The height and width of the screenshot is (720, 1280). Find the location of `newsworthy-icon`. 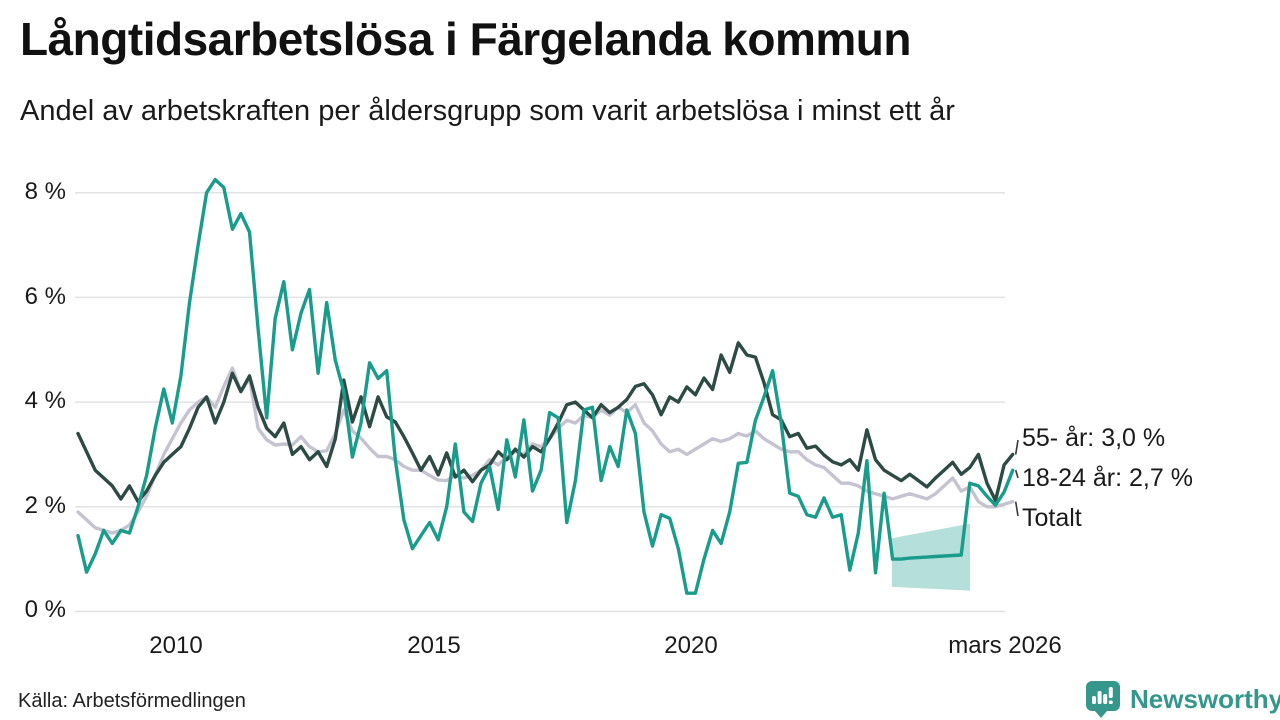

newsworthy-icon is located at coordinates (1103, 699).